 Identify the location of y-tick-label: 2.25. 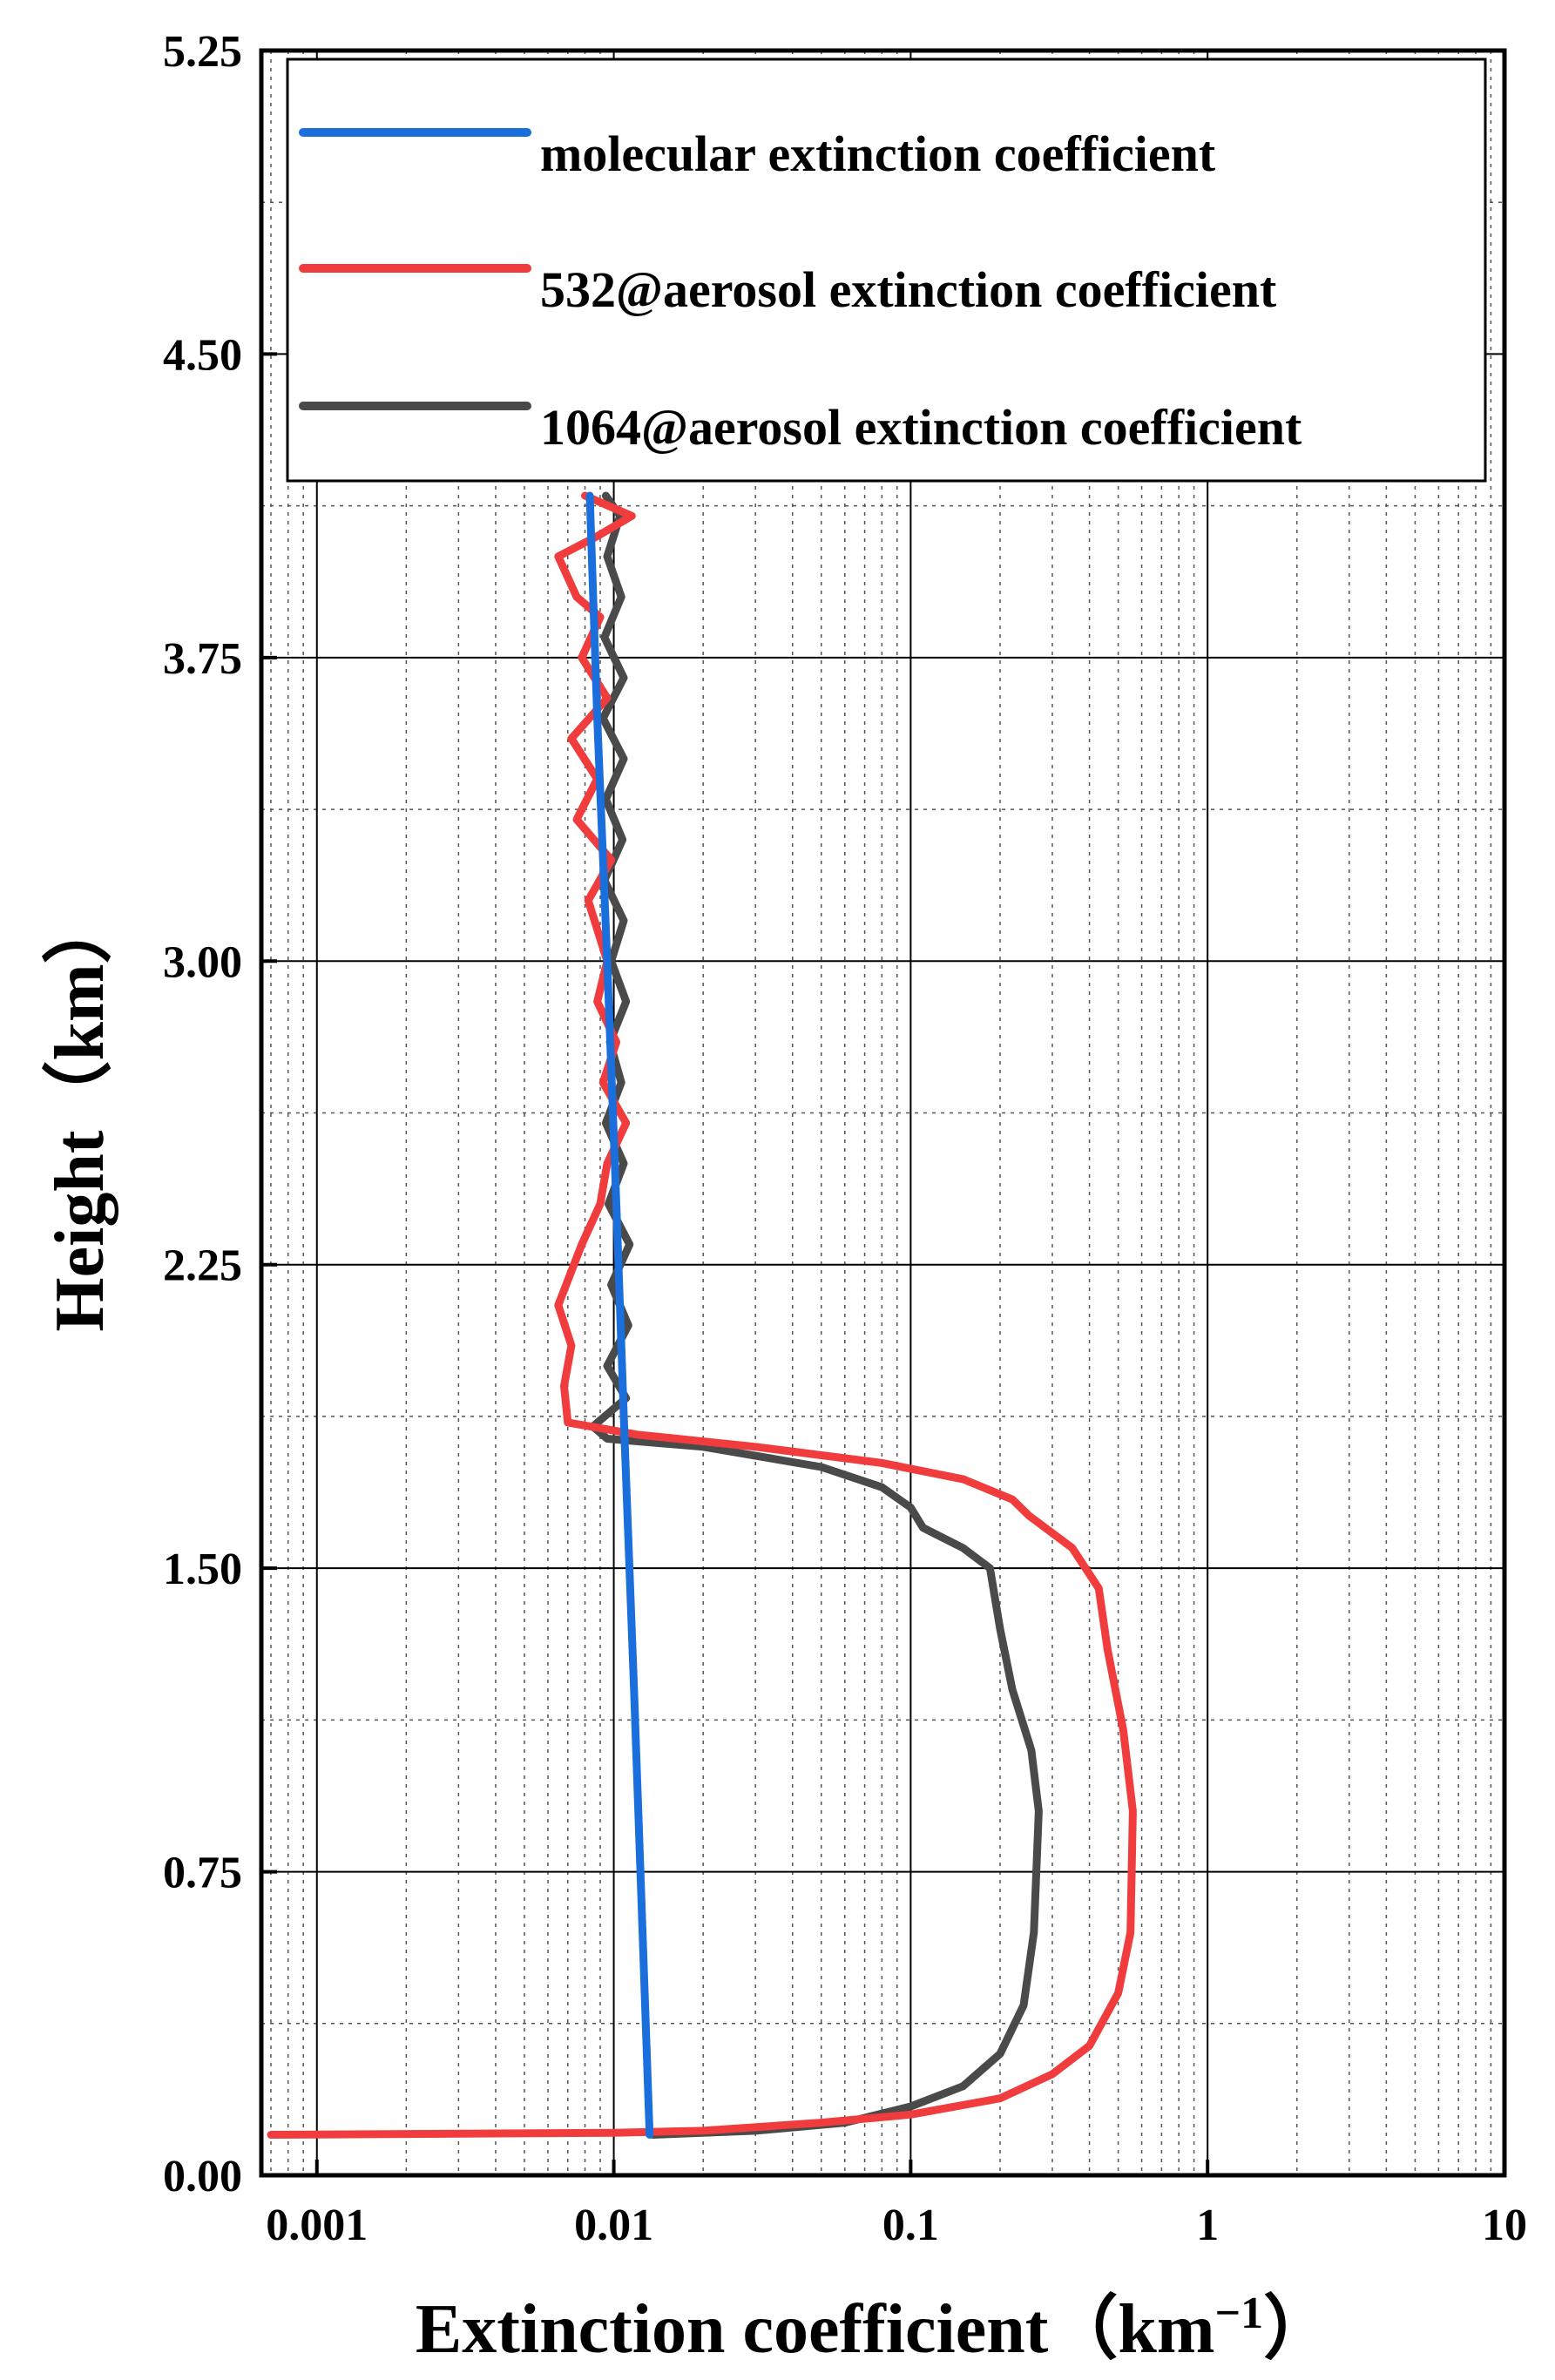
(202, 1266).